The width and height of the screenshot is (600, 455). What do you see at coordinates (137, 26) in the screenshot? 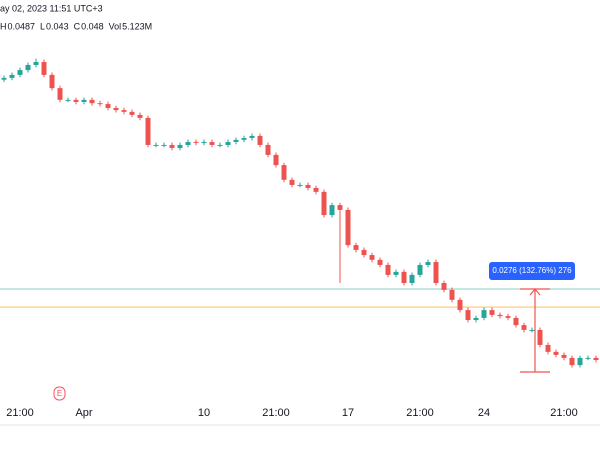
I see `ohlc-value: 5.123M` at bounding box center [137, 26].